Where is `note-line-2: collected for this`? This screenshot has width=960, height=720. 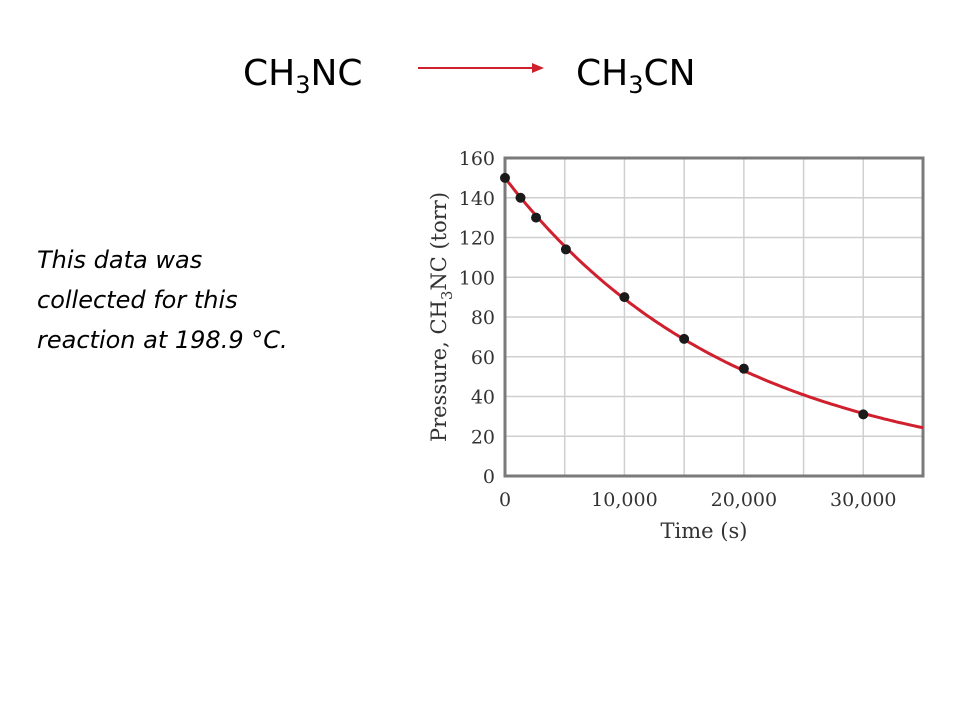
note-line-2: collected for this is located at coordinates (137, 300).